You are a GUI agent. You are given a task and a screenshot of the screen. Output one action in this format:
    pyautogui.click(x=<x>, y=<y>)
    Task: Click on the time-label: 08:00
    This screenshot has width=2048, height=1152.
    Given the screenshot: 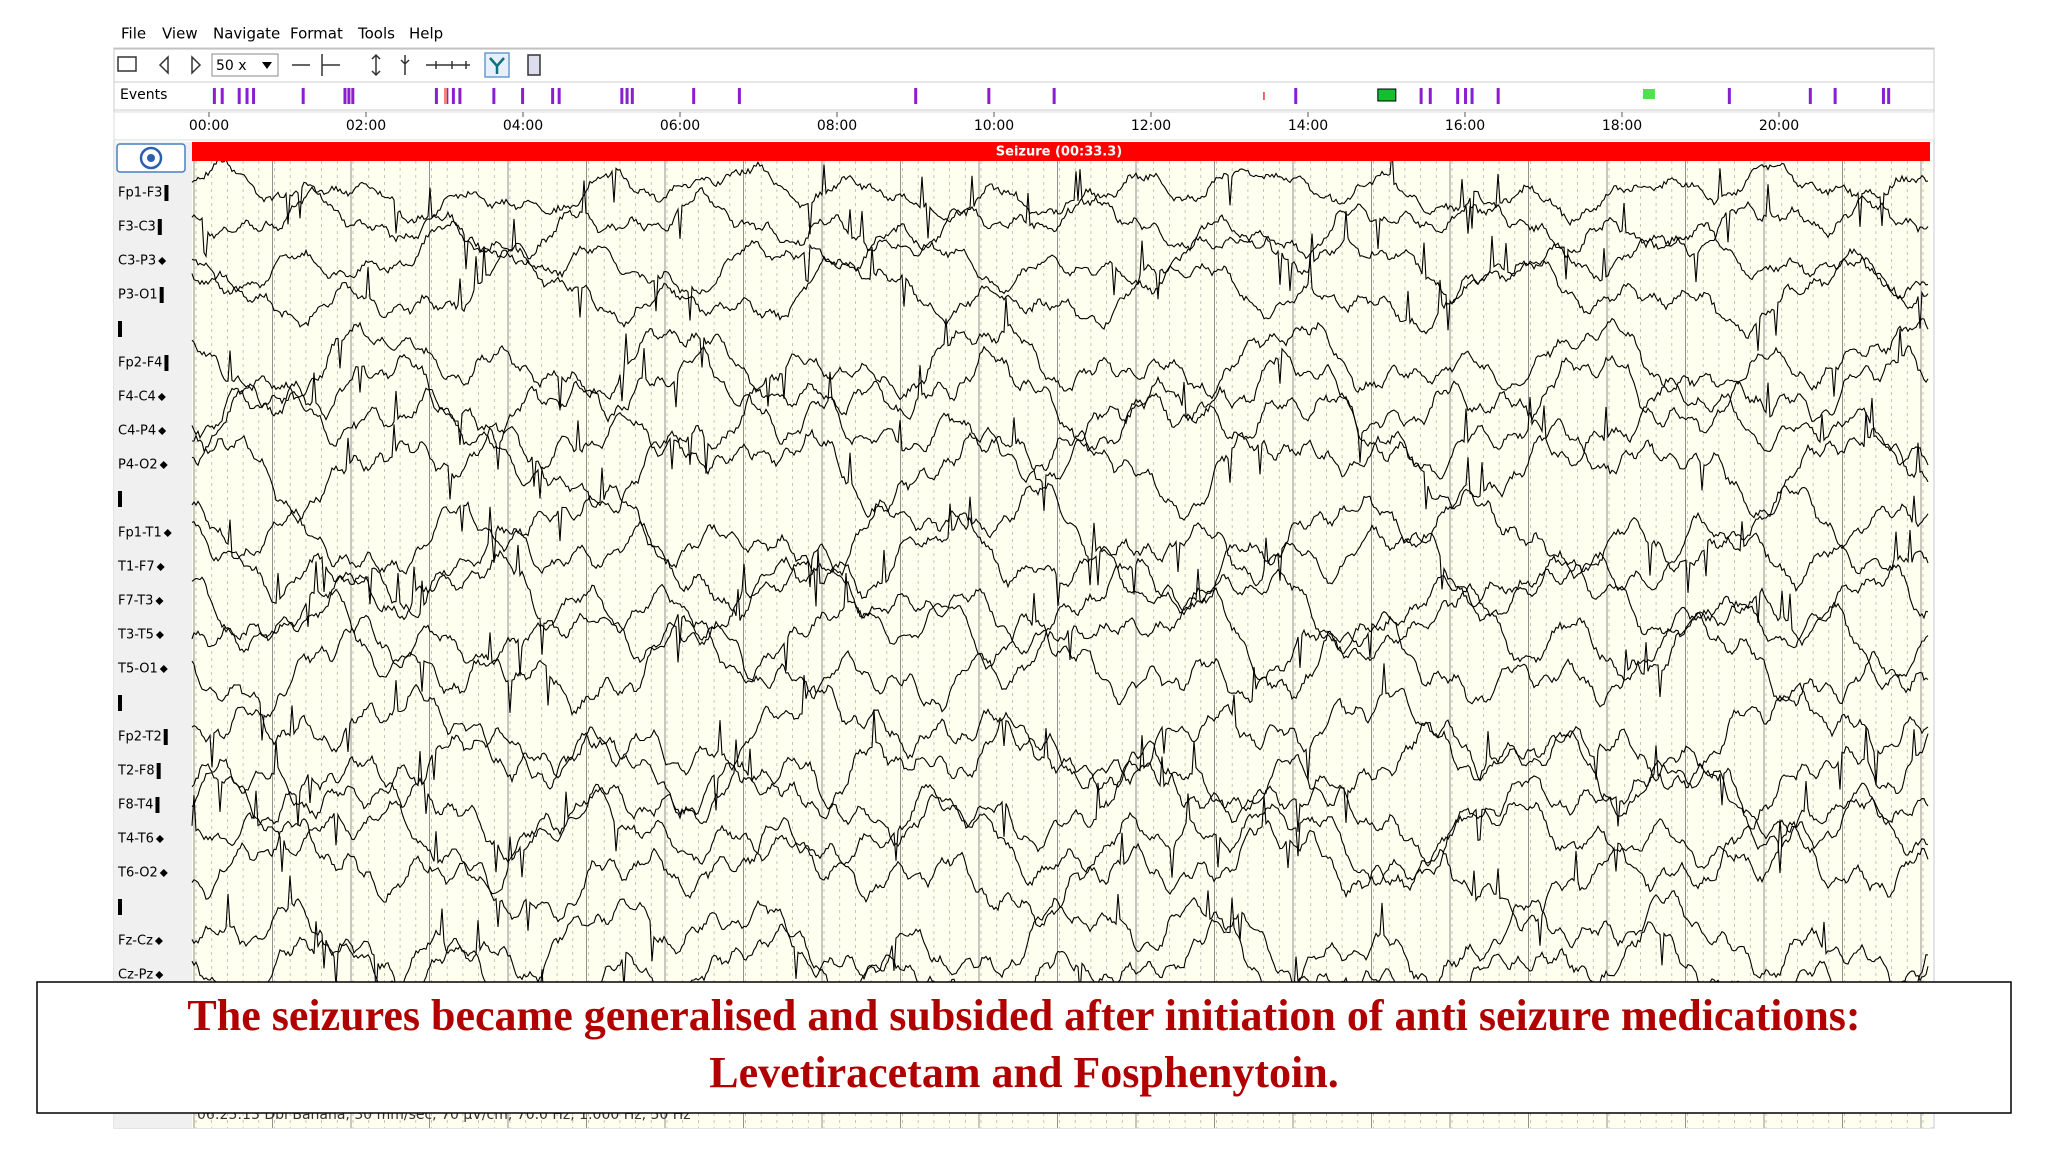 What is the action you would take?
    pyautogui.click(x=837, y=126)
    